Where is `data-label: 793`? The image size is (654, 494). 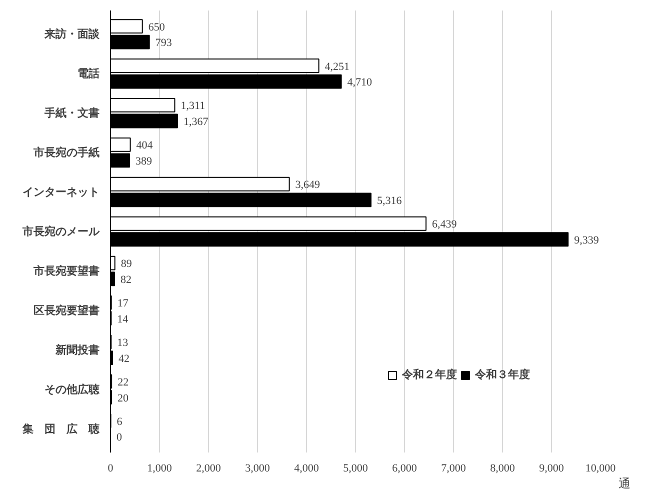 data-label: 793 is located at coordinates (163, 43).